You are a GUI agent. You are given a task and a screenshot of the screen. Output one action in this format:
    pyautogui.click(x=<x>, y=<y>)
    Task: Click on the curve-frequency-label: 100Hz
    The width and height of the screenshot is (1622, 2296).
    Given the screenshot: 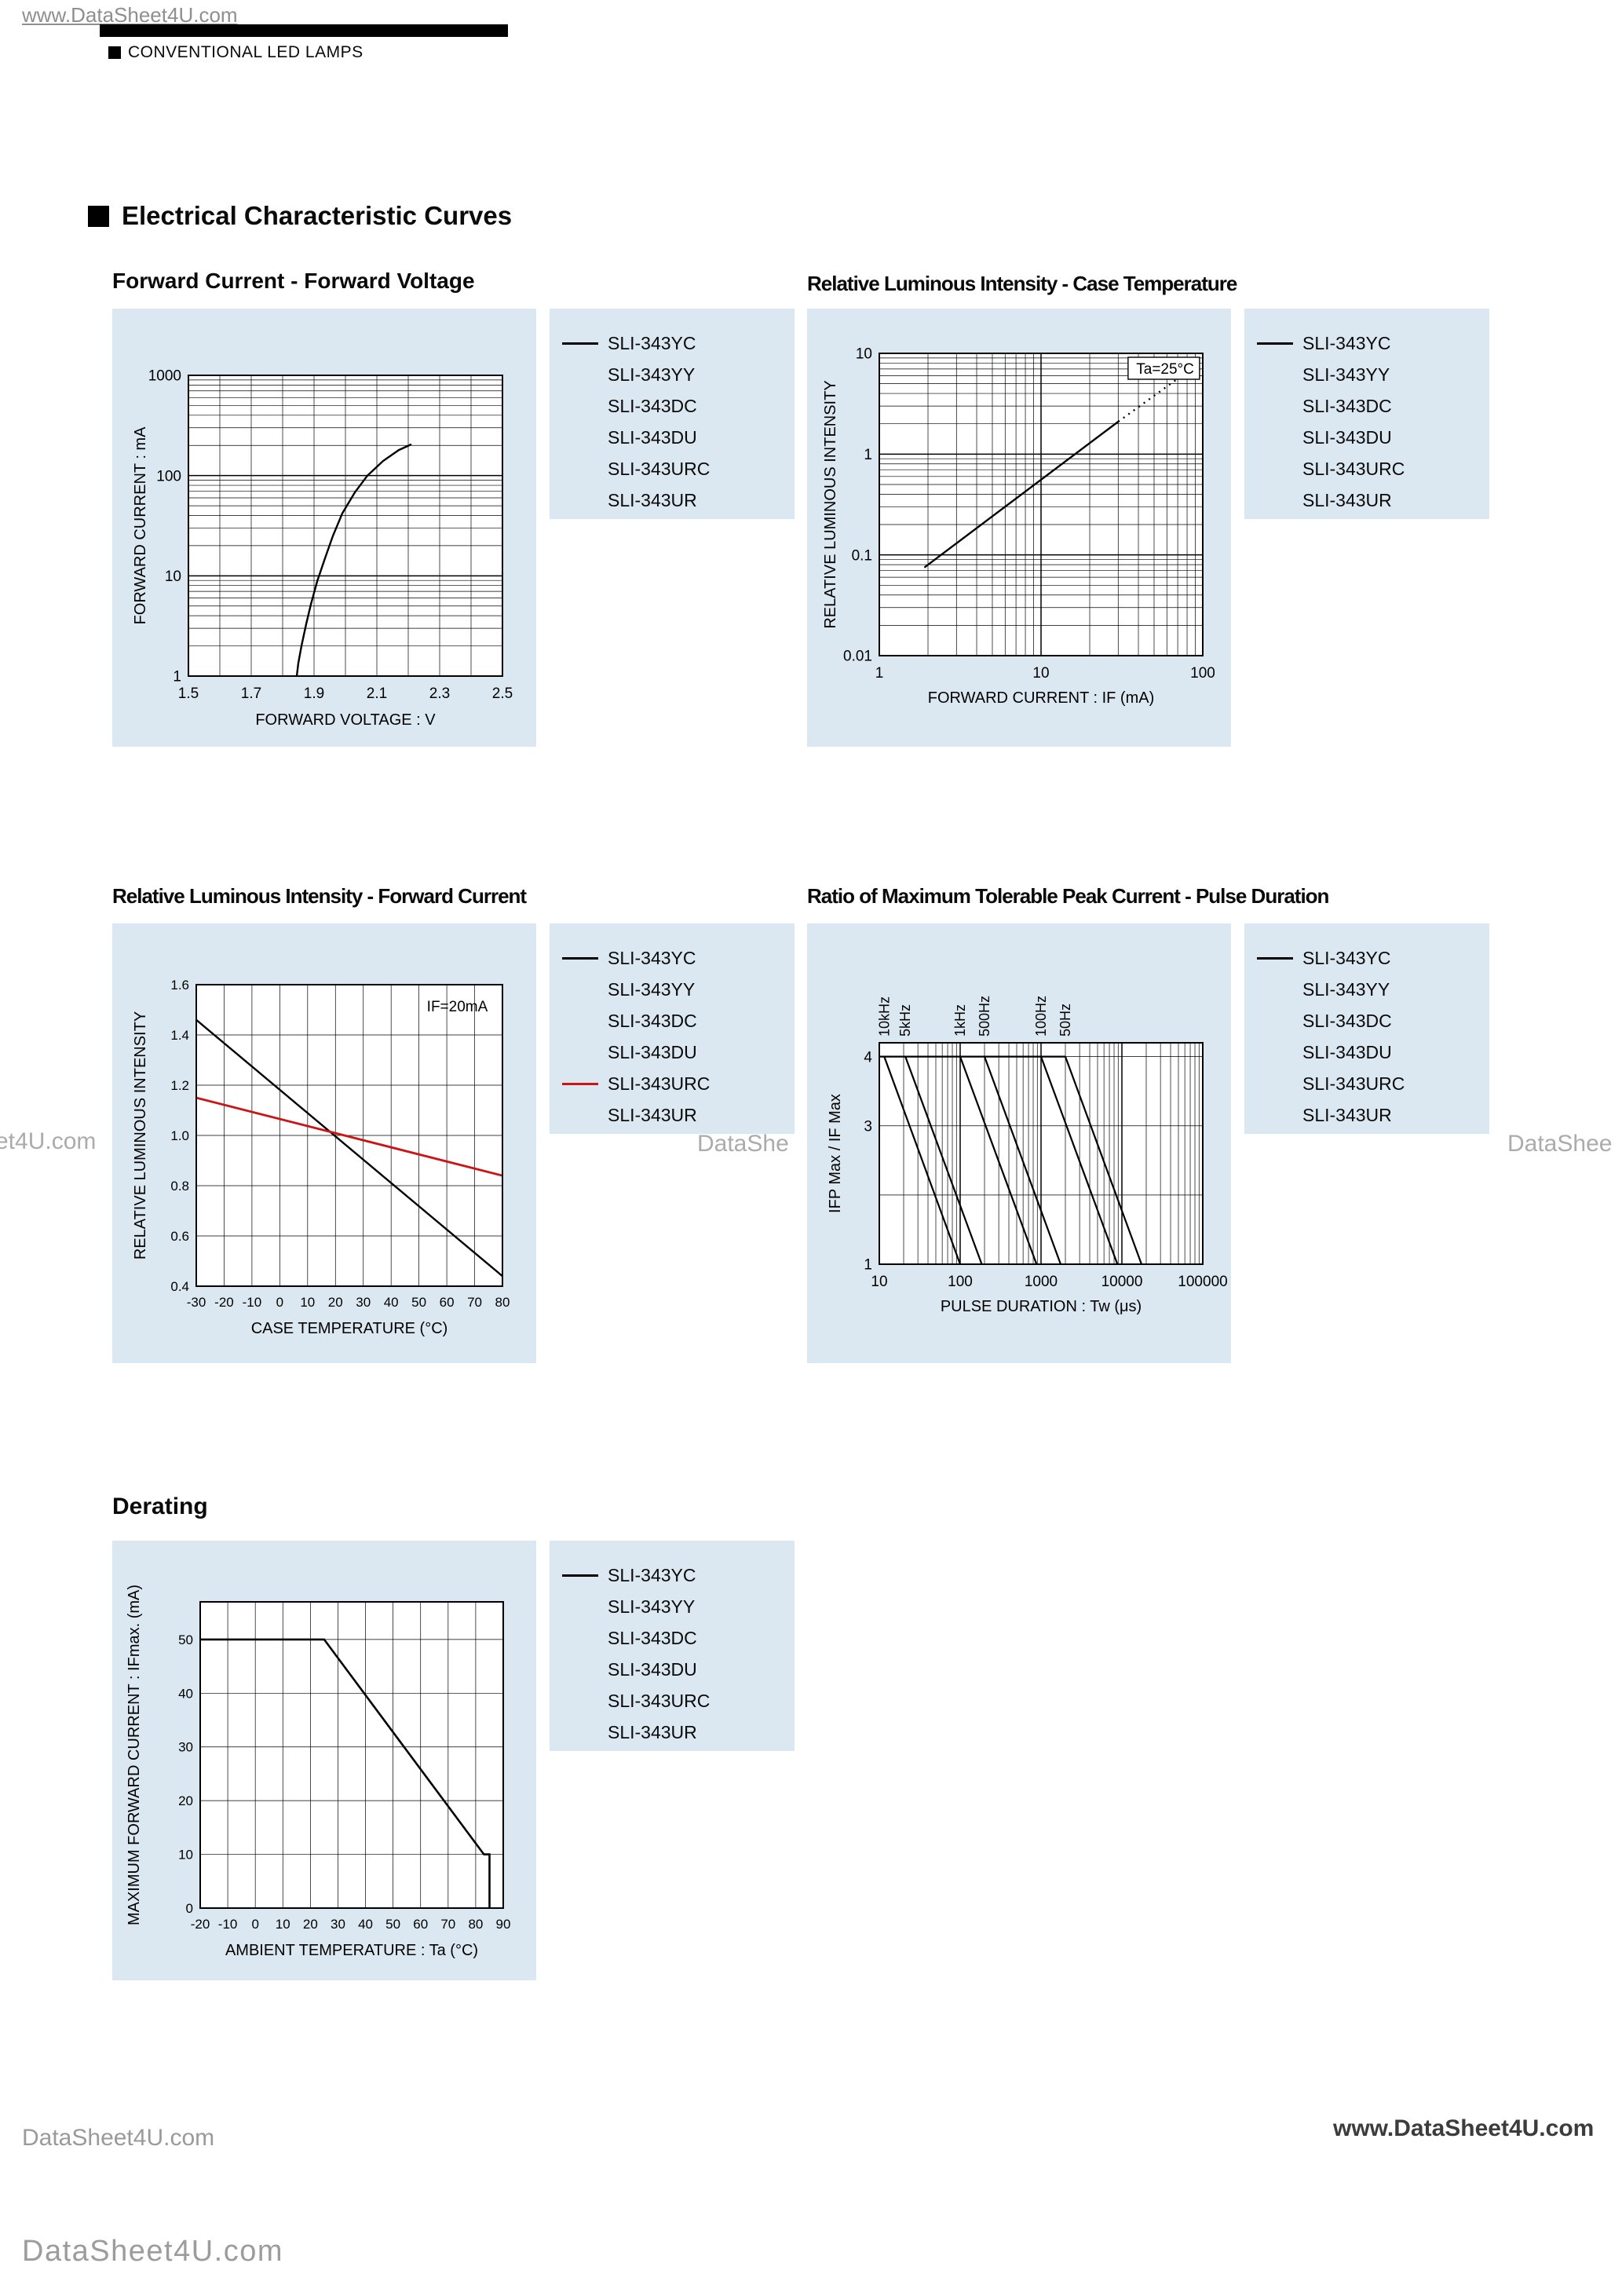 What is the action you would take?
    pyautogui.click(x=1041, y=1016)
    